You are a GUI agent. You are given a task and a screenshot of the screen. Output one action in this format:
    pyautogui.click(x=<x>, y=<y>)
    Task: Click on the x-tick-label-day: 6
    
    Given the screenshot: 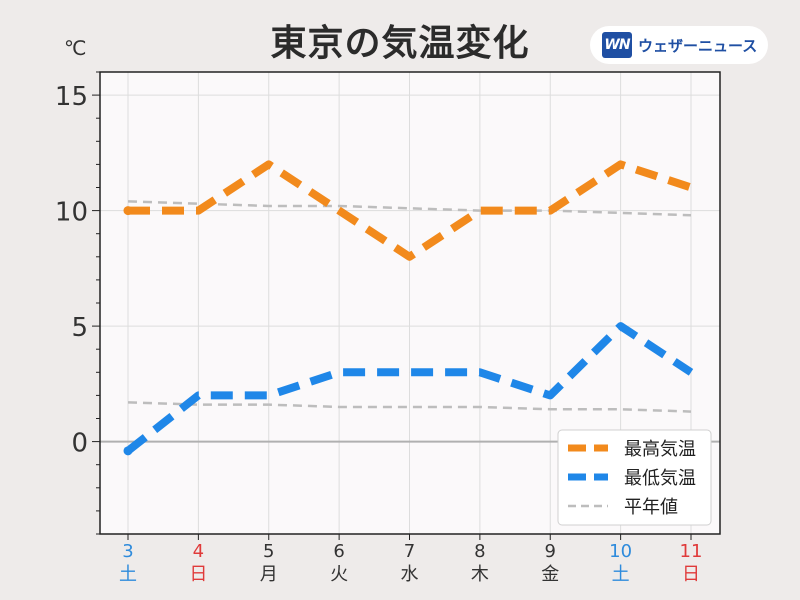 What is the action you would take?
    pyautogui.click(x=338, y=551)
    